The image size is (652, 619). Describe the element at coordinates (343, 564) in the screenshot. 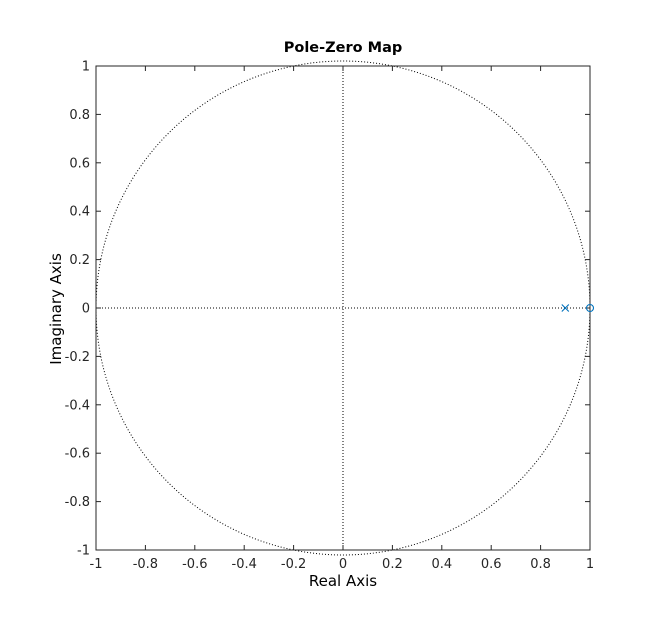

I see `x-tick-label: 0` at that location.